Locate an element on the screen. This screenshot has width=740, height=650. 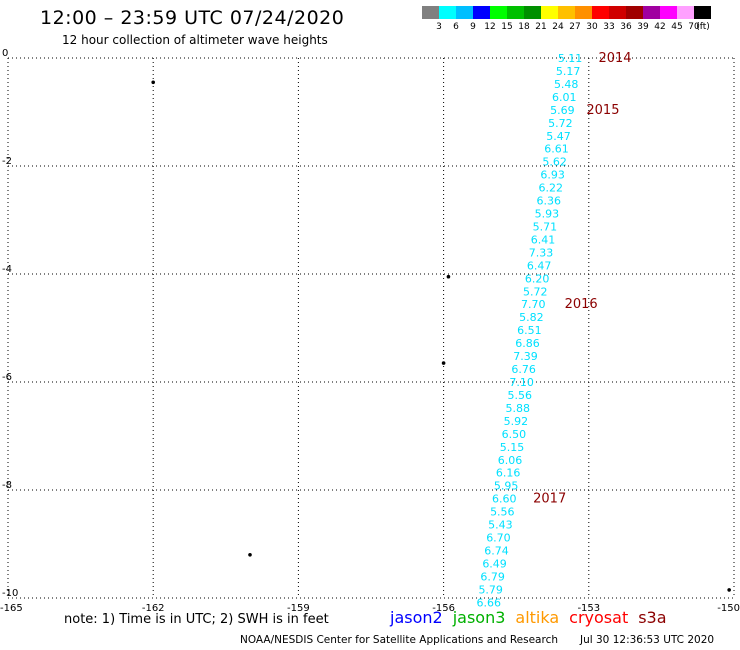
wave-height-label: 6.36 is located at coordinates (549, 201).